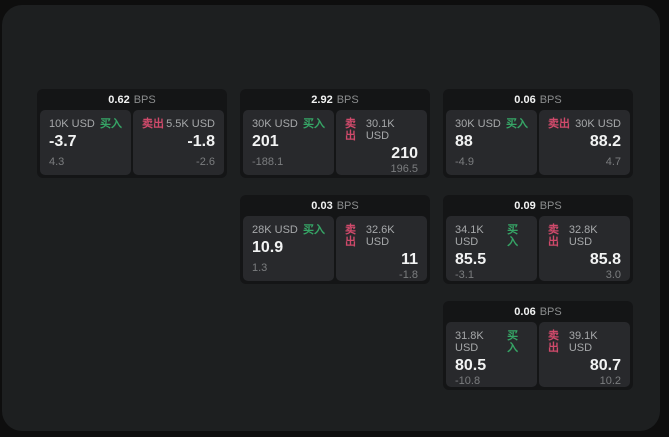  I want to click on sell-price: 88.2, so click(605, 141).